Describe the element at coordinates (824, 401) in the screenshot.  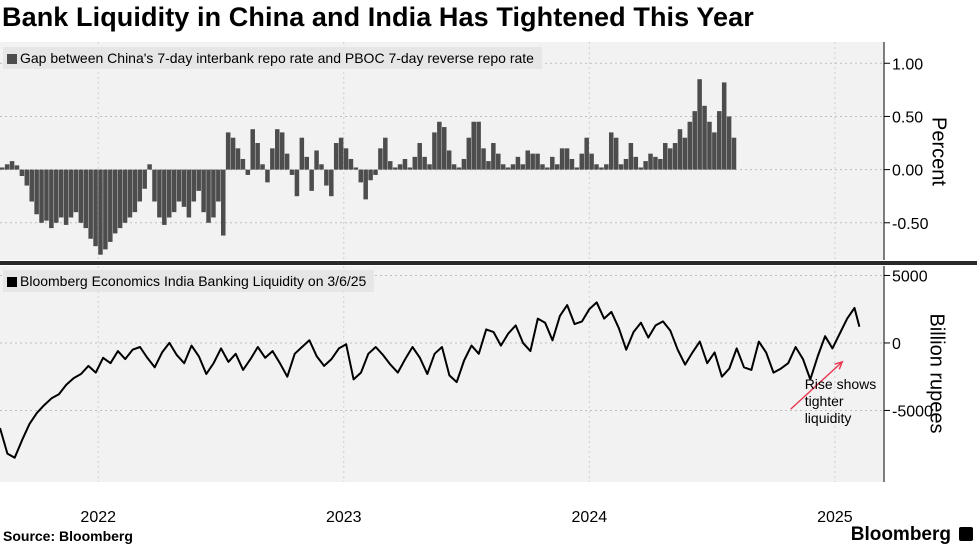
I see `annotation-text-line-1: tighter` at that location.